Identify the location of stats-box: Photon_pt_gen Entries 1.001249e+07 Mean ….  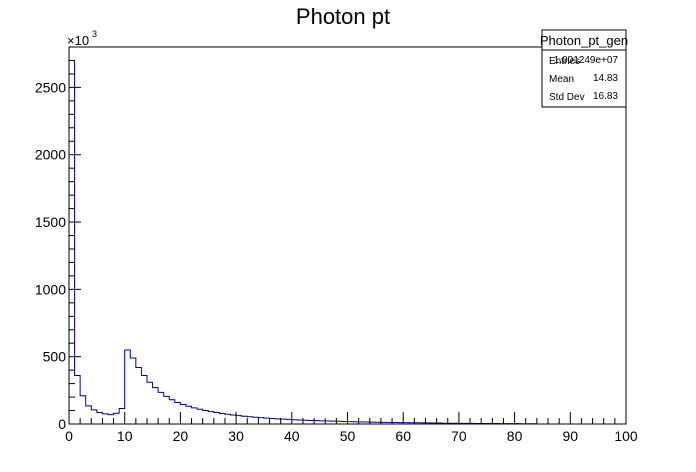
(584, 68).